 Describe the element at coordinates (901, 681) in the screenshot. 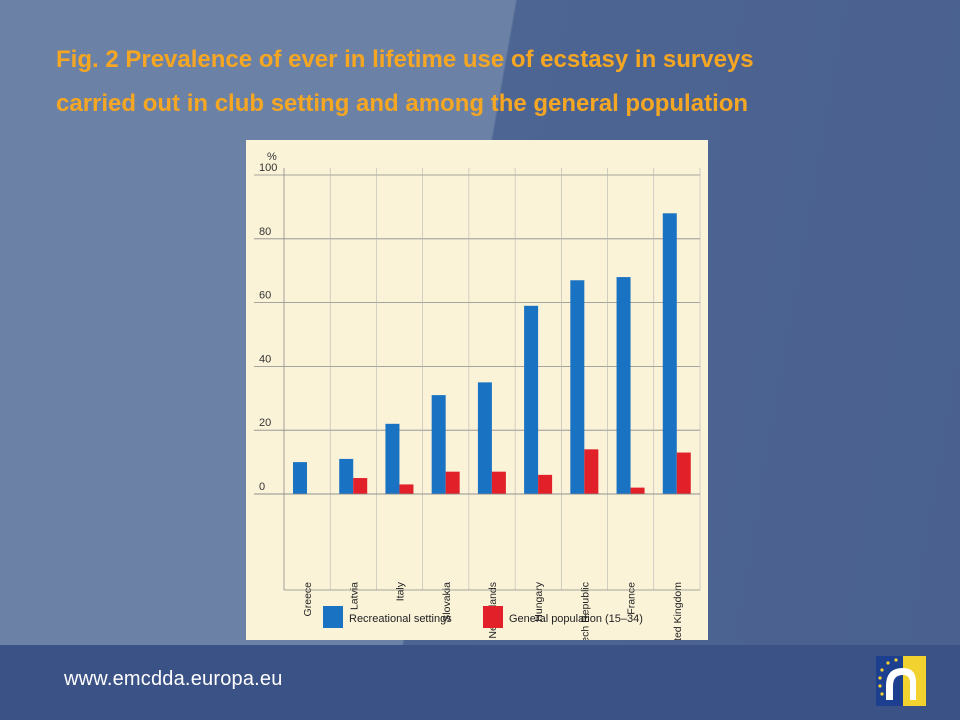

I see `emcdda-logo-icon` at that location.